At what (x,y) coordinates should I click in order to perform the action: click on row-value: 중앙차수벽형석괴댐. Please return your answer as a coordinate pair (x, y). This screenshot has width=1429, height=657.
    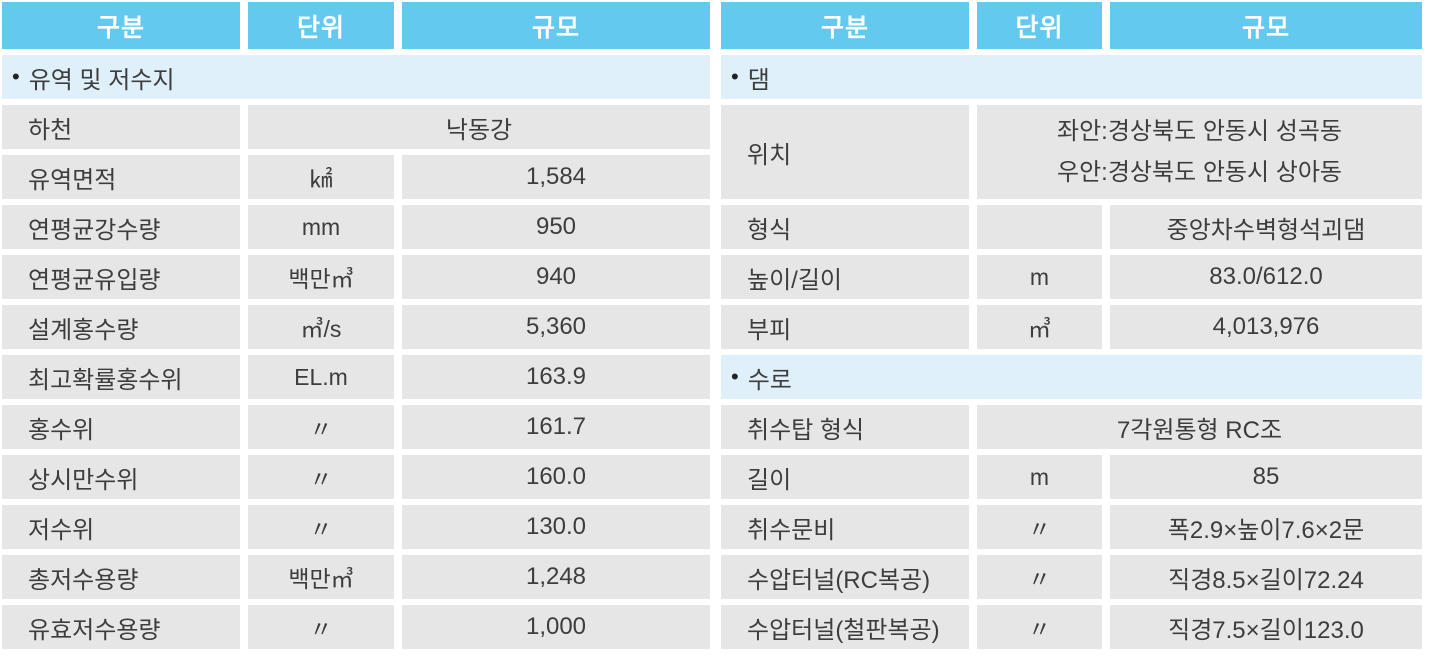
    Looking at the image, I should click on (1266, 227).